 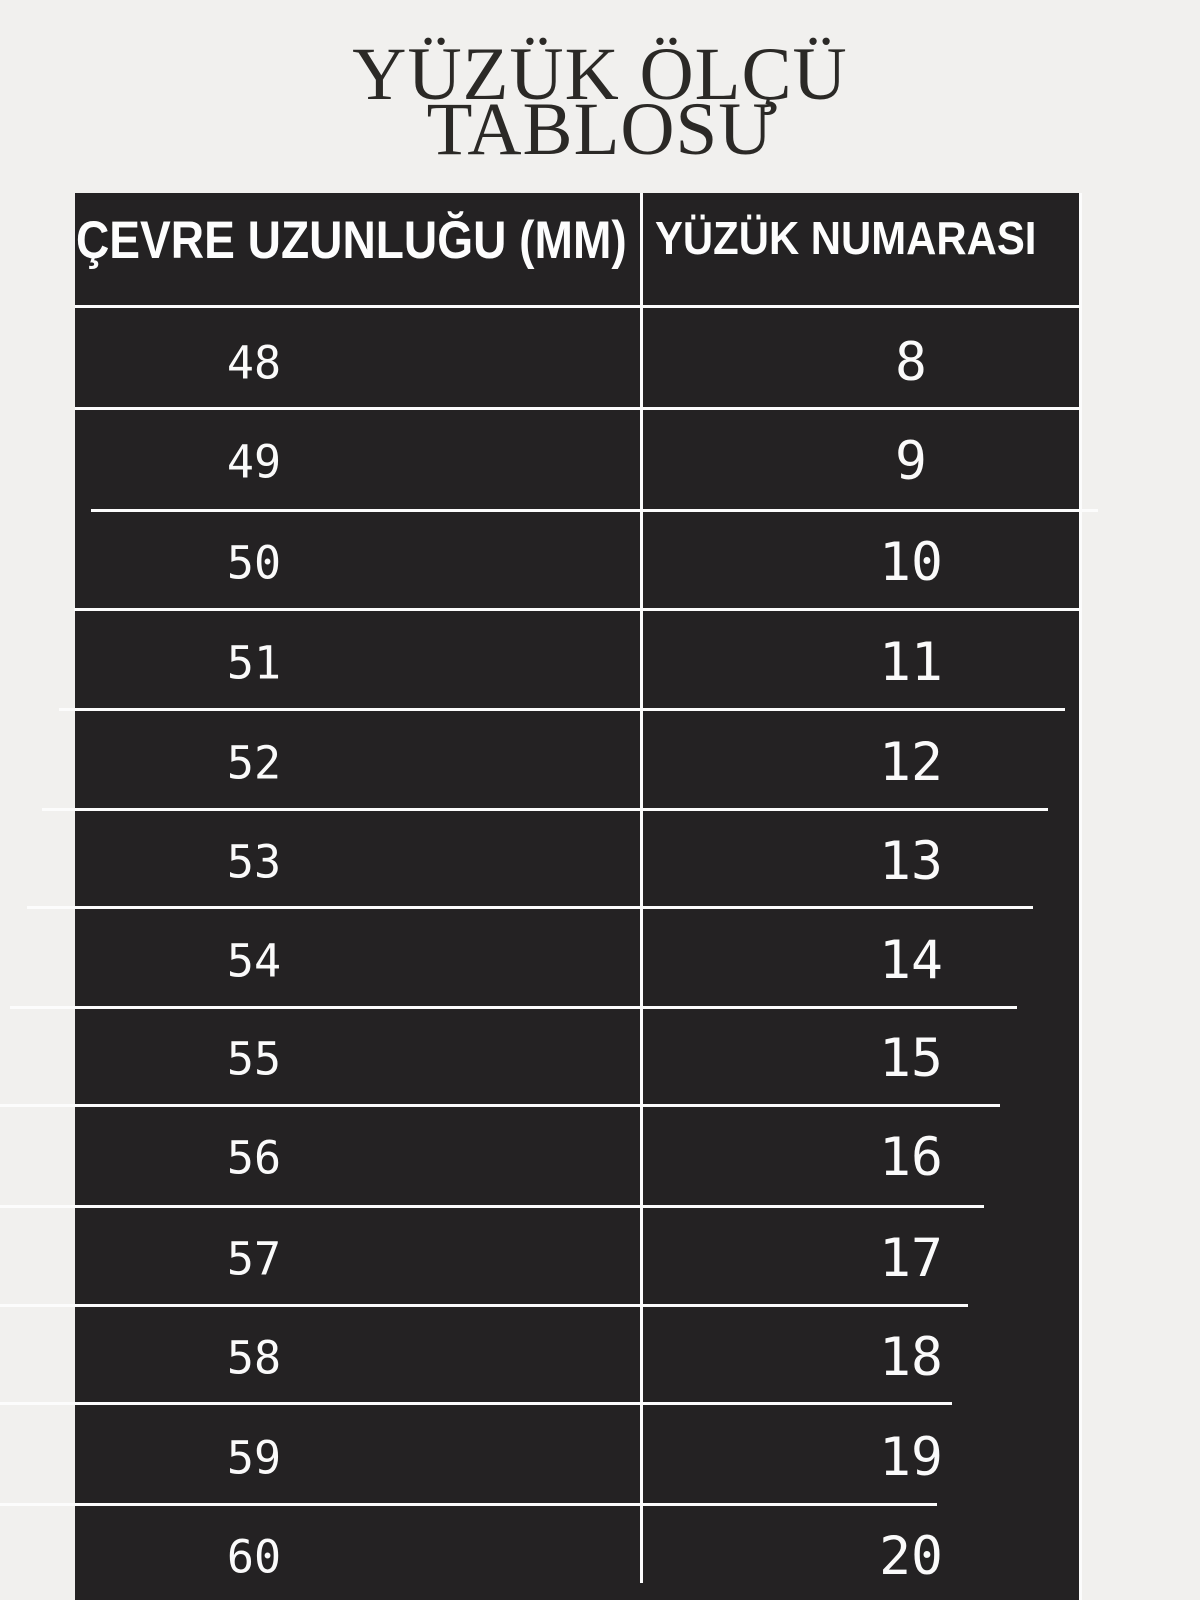 What do you see at coordinates (351, 241) in the screenshot?
I see `column-header-circumference: ÇEVRE UZUNLUĞU (MM)` at bounding box center [351, 241].